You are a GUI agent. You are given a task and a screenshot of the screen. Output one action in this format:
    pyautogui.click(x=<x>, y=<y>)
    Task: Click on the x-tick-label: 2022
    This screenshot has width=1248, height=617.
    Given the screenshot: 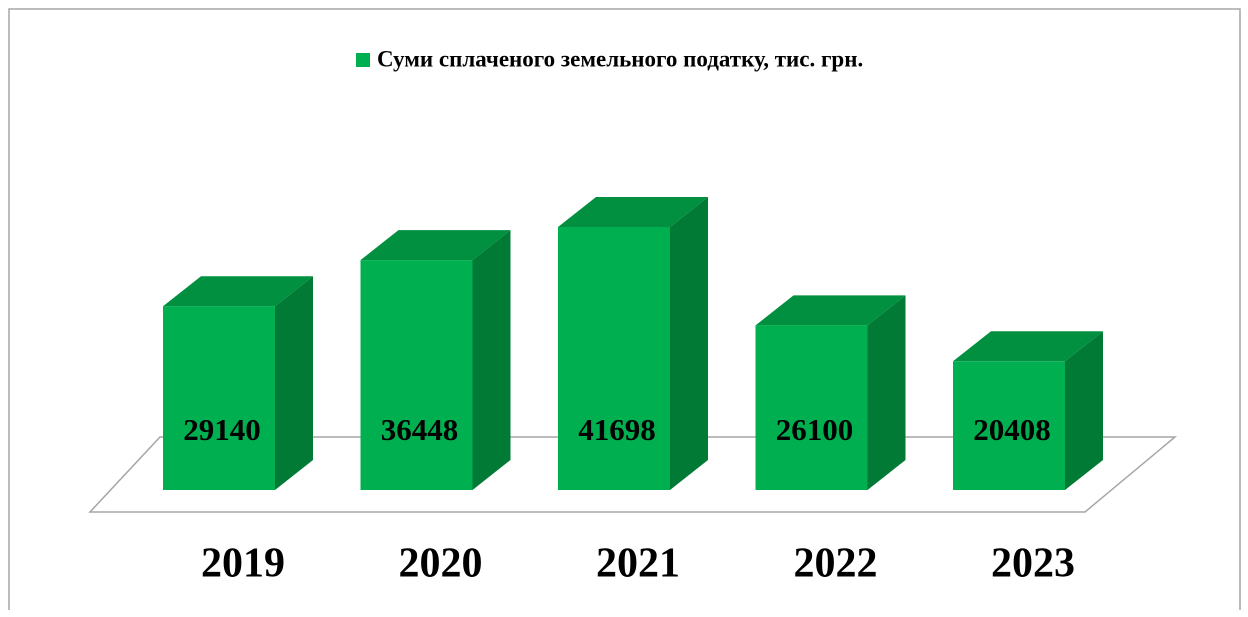 What is the action you would take?
    pyautogui.click(x=836, y=564)
    